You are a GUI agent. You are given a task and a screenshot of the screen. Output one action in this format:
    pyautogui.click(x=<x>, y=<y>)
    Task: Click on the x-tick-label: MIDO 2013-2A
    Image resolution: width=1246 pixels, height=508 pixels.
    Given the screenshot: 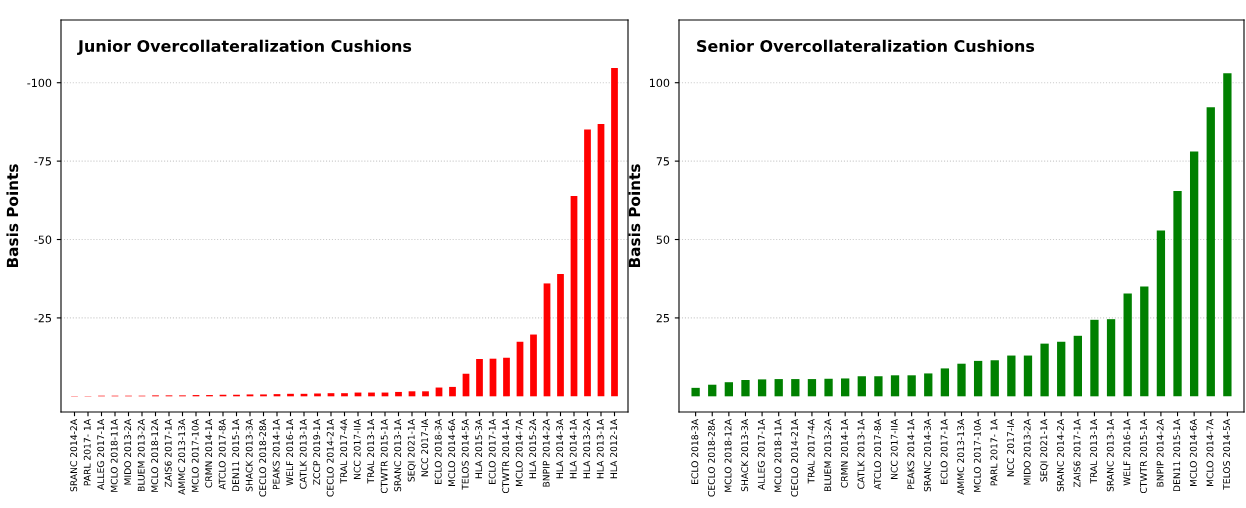 What is the action you would take?
    pyautogui.click(x=128, y=452)
    